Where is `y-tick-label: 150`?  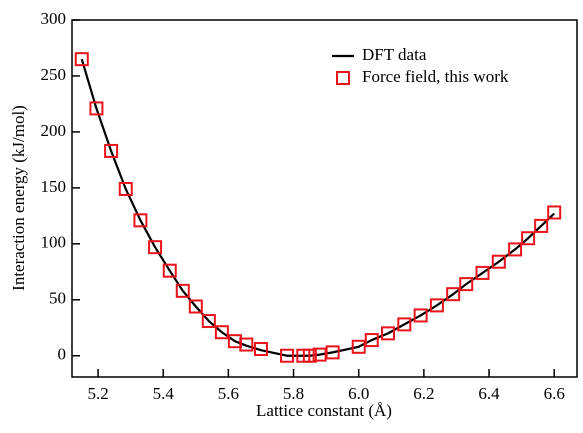
y-tick-label: 150 is located at coordinates (54, 186).